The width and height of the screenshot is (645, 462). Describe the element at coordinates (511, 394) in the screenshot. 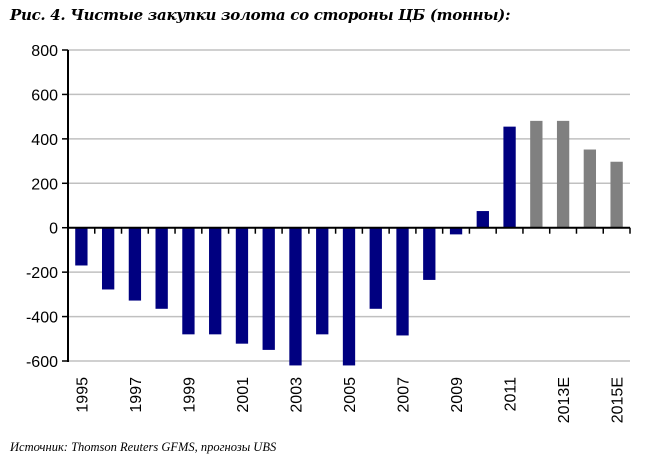

I see `x-tick-label: 2011` at that location.